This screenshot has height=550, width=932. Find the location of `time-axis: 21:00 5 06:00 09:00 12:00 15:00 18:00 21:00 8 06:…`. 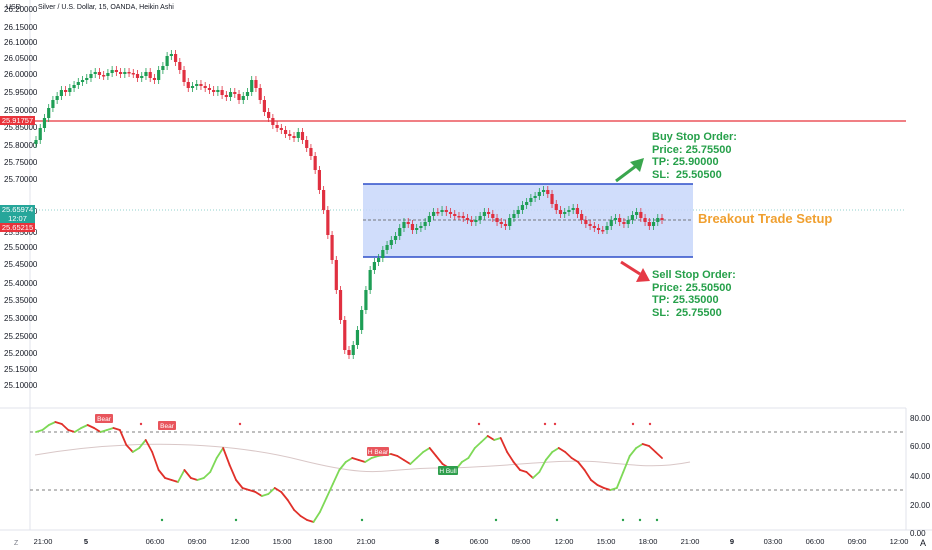

time-axis: 21:00 5 06:00 09:00 12:00 15:00 18:00 21:00 8 06:… is located at coordinates (471, 541).